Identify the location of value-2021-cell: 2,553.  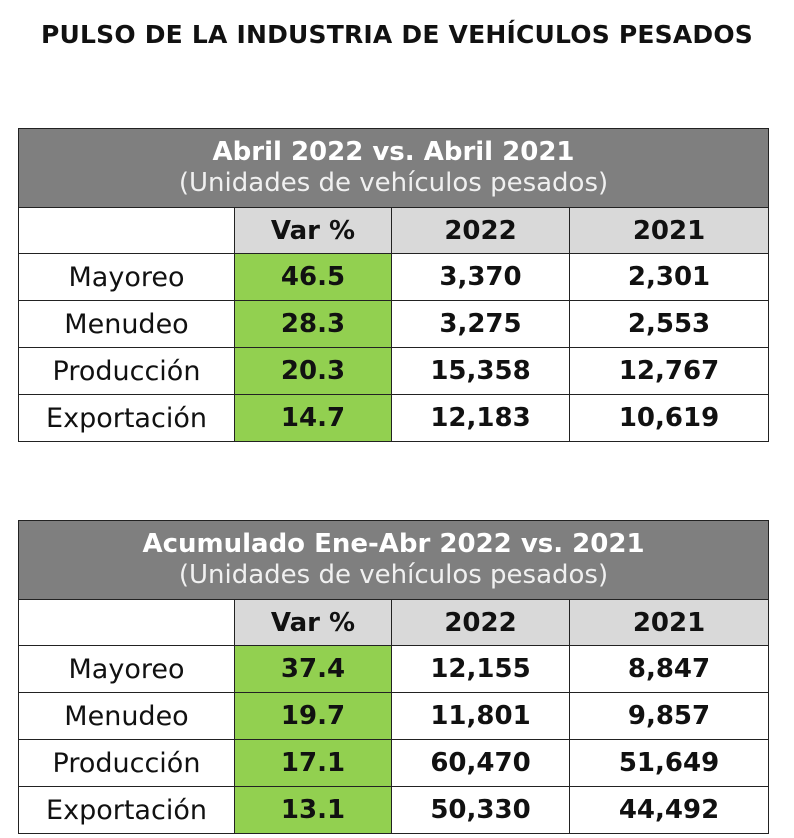
(669, 324).